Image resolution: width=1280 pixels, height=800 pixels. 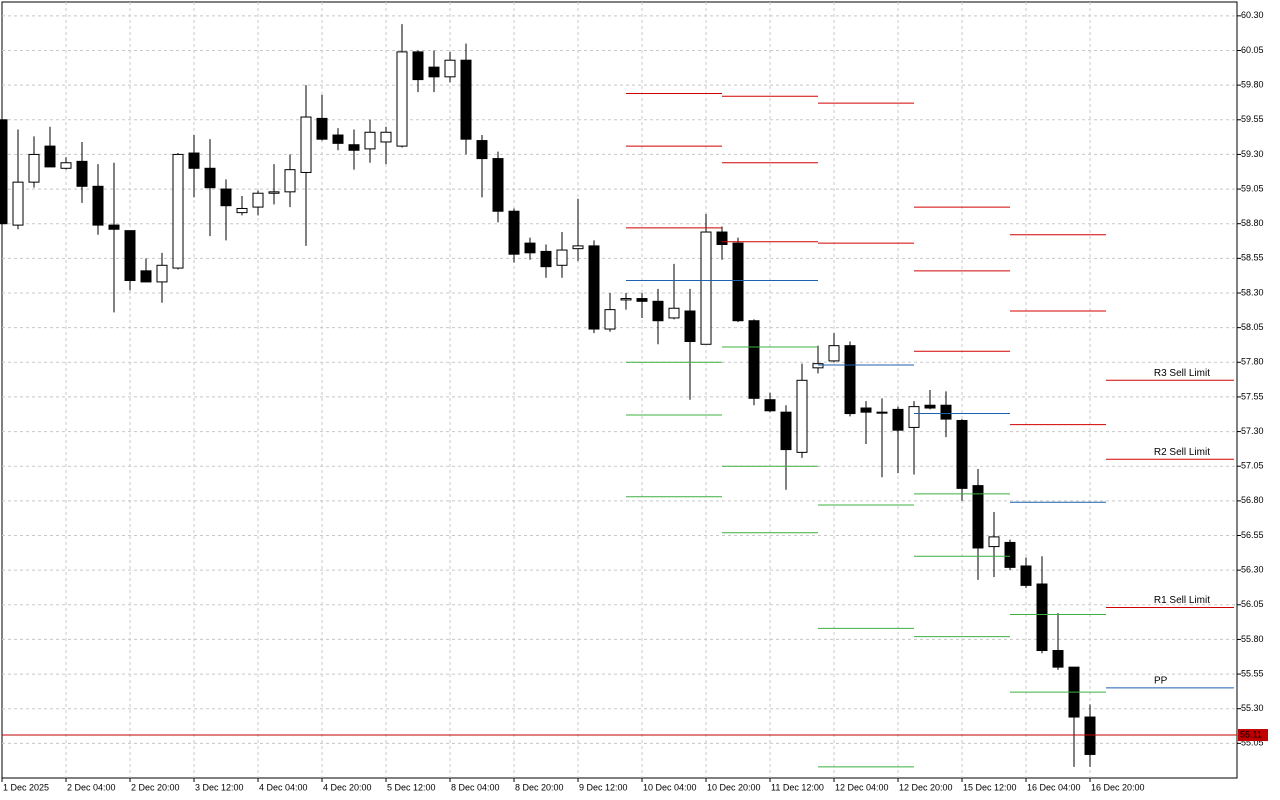 I want to click on y-tick-label: 55.30, so click(x=1252, y=708).